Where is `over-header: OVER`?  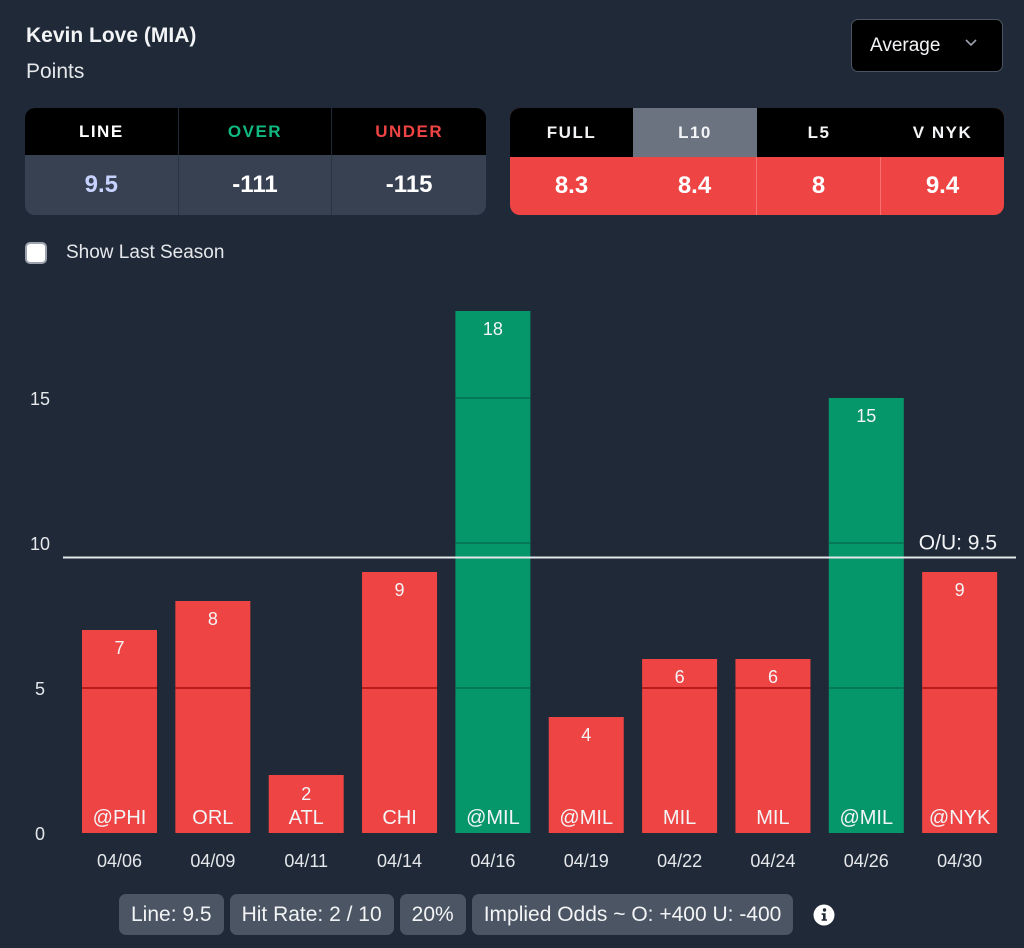 over-header: OVER is located at coordinates (255, 131).